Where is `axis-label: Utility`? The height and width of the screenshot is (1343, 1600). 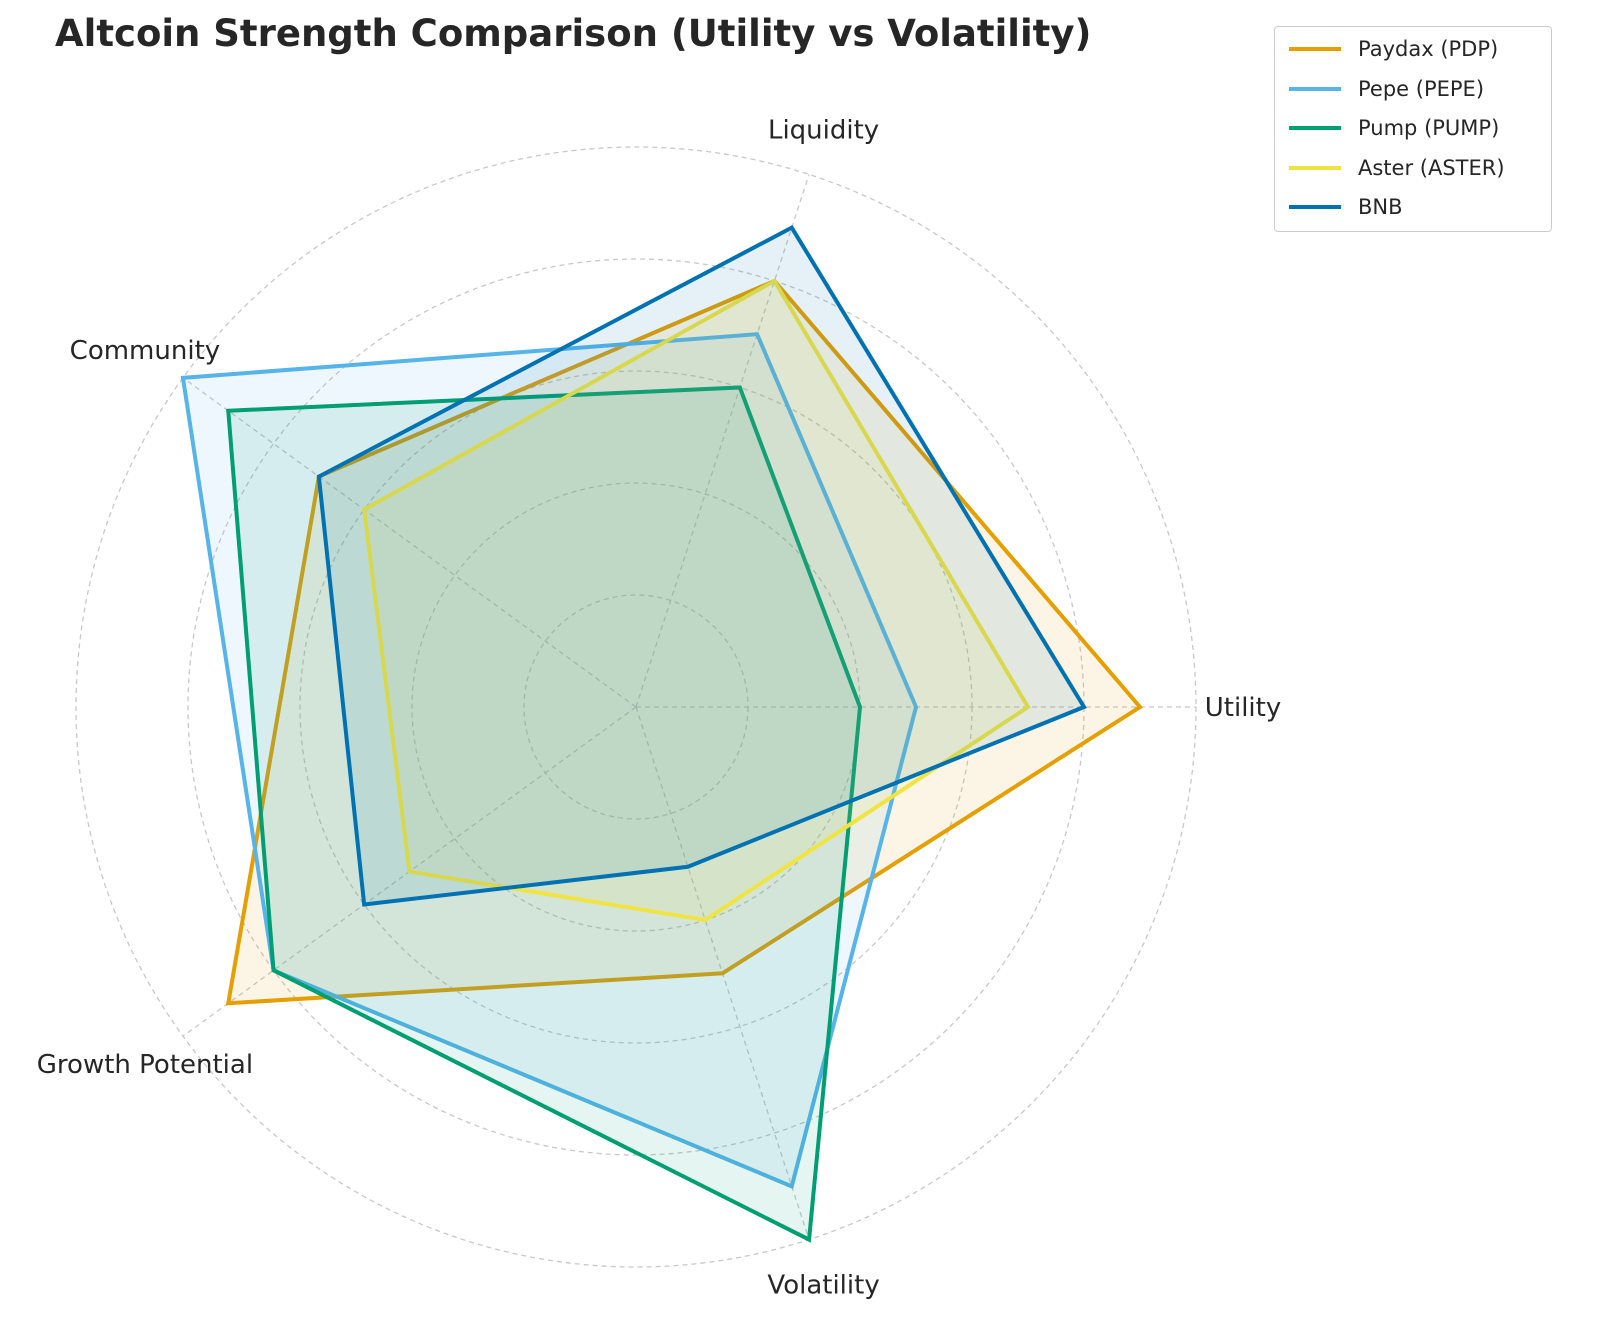 axis-label: Utility is located at coordinates (1243, 708).